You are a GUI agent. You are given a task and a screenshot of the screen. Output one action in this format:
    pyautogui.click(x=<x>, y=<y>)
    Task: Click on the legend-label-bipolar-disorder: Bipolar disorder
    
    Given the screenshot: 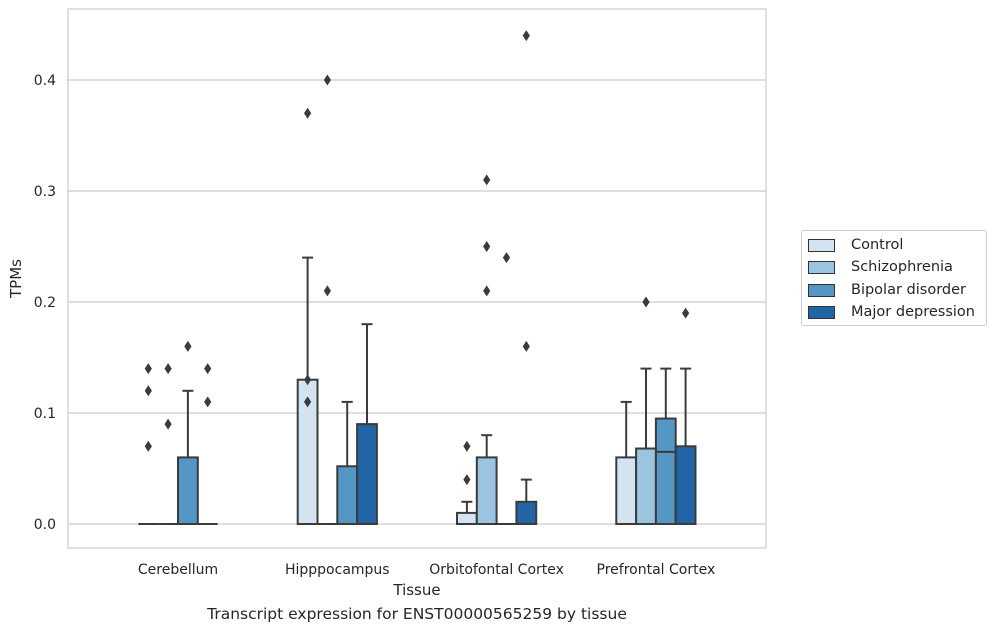 What is the action you would take?
    pyautogui.click(x=908, y=290)
    